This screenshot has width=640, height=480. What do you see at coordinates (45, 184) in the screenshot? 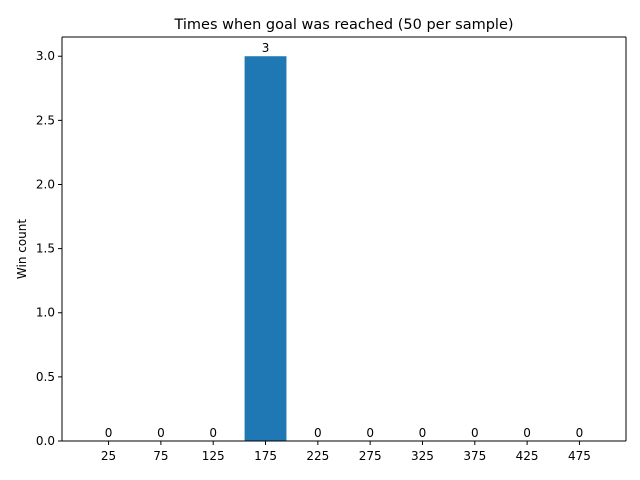
I see `y-tick-label: 2.0` at bounding box center [45, 184].